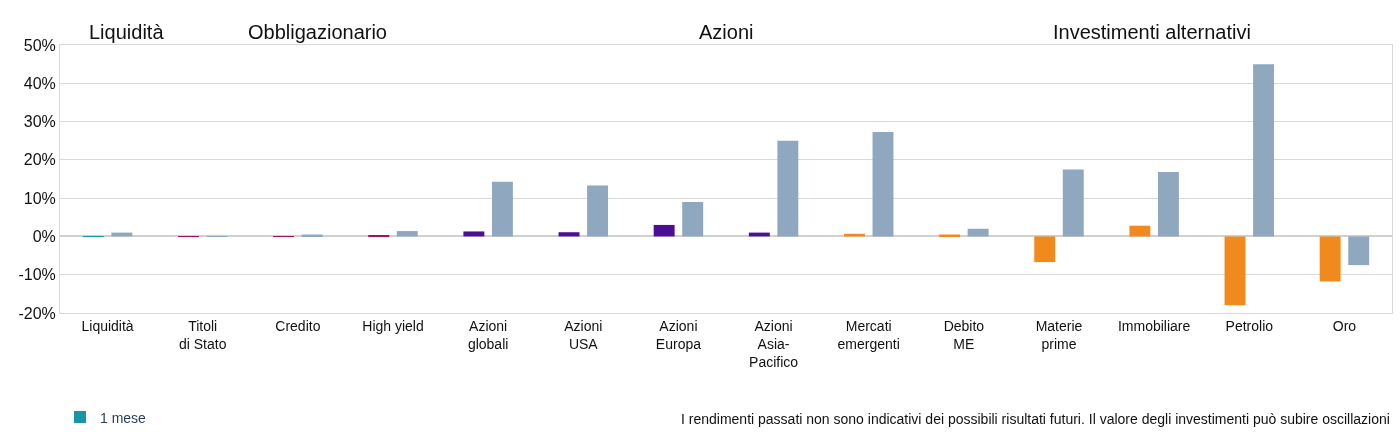 The image size is (1400, 441). What do you see at coordinates (37, 275) in the screenshot?
I see `y-tick-label: -10%` at bounding box center [37, 275].